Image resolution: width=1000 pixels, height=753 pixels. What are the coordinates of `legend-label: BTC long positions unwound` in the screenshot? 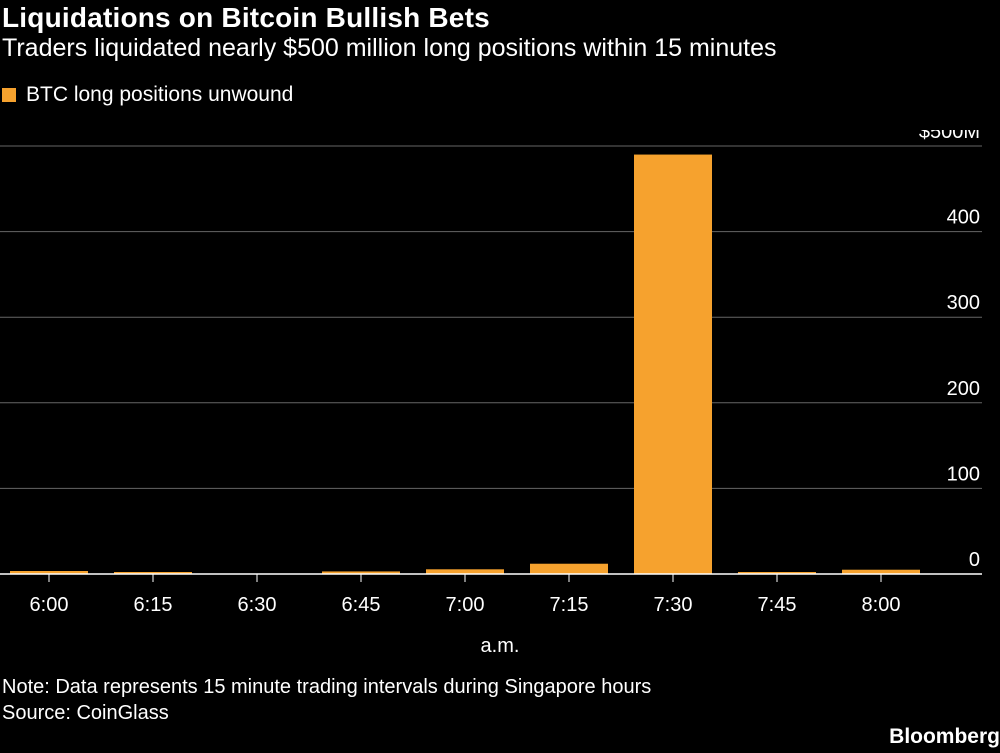 It's located at (160, 94).